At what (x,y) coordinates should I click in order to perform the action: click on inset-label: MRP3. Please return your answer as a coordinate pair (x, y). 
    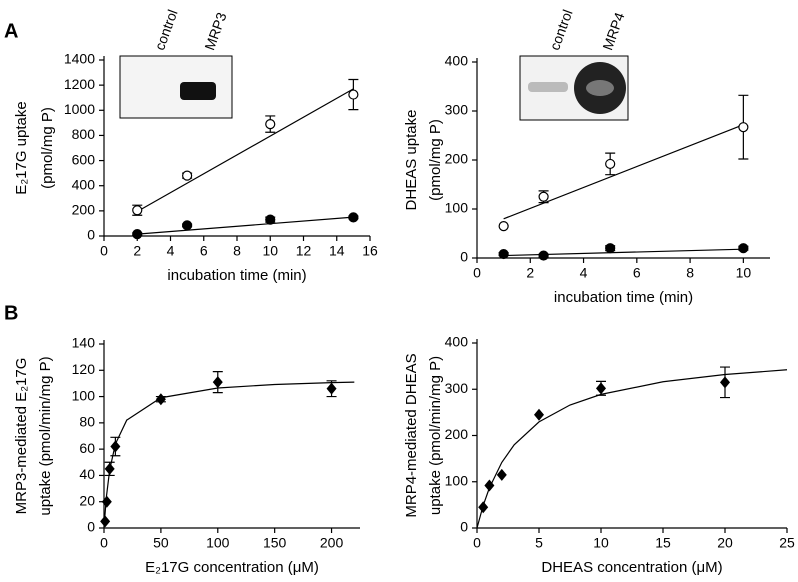
    Looking at the image, I should click on (215, 31).